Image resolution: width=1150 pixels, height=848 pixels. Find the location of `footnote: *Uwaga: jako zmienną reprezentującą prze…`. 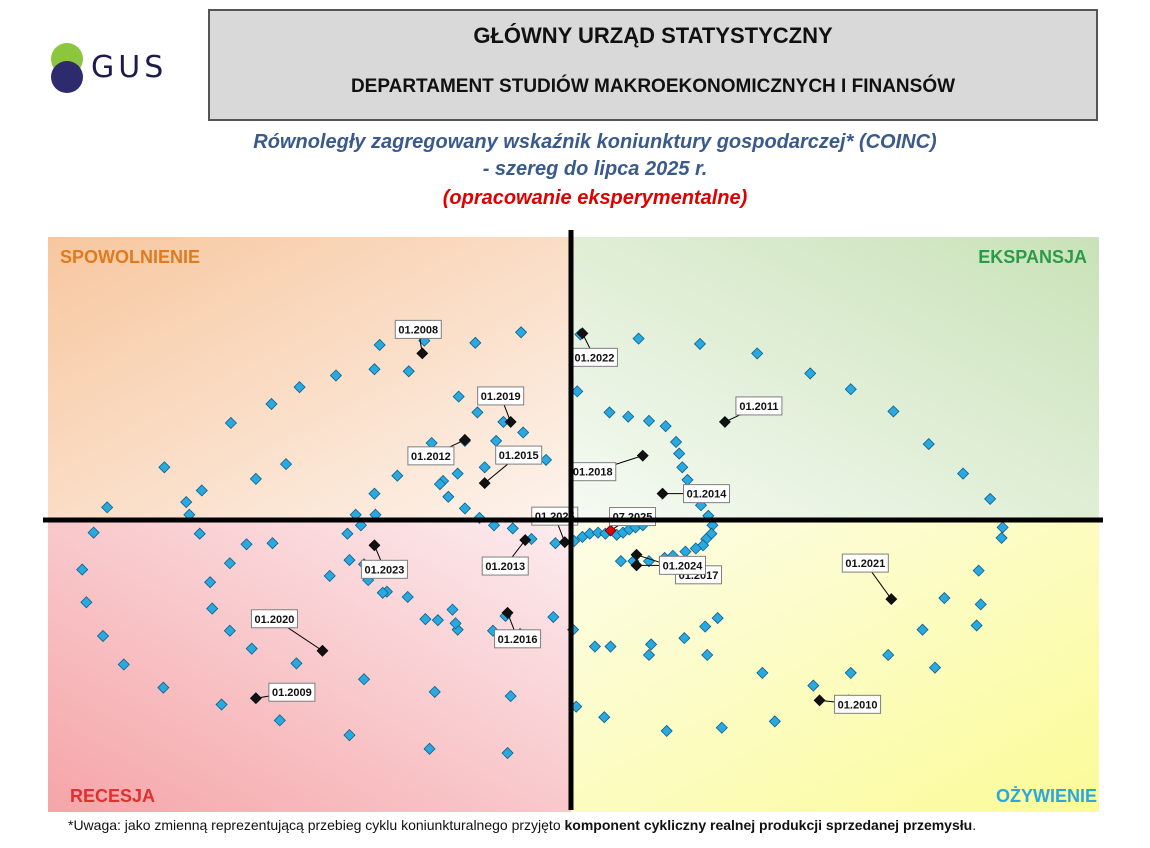

footnote: *Uwaga: jako zmienną reprezentującą prze… is located at coordinates (522, 825).